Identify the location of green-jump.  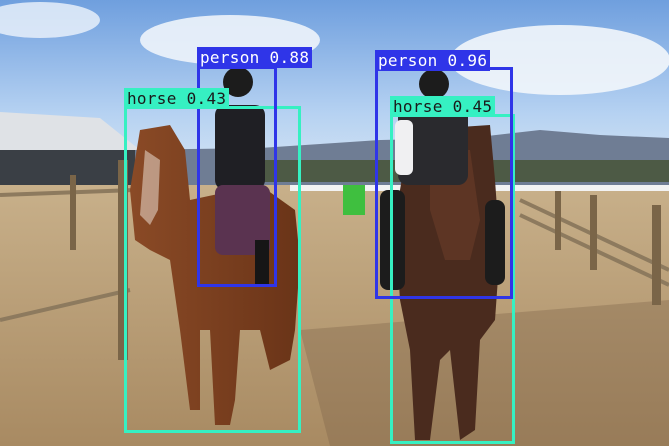
(354, 200).